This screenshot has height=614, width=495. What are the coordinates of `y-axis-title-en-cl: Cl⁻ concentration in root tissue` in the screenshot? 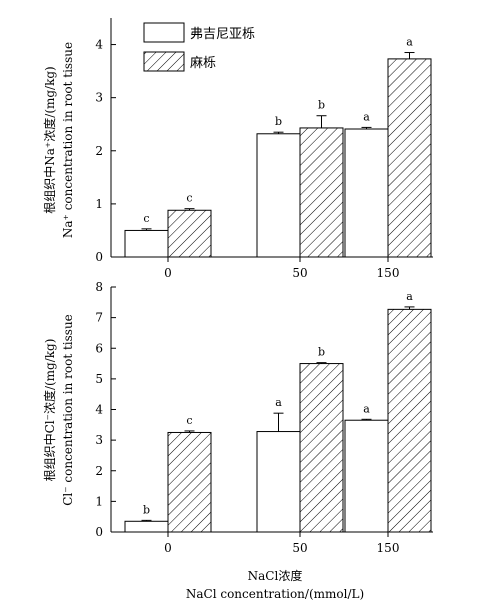 It's located at (68, 410).